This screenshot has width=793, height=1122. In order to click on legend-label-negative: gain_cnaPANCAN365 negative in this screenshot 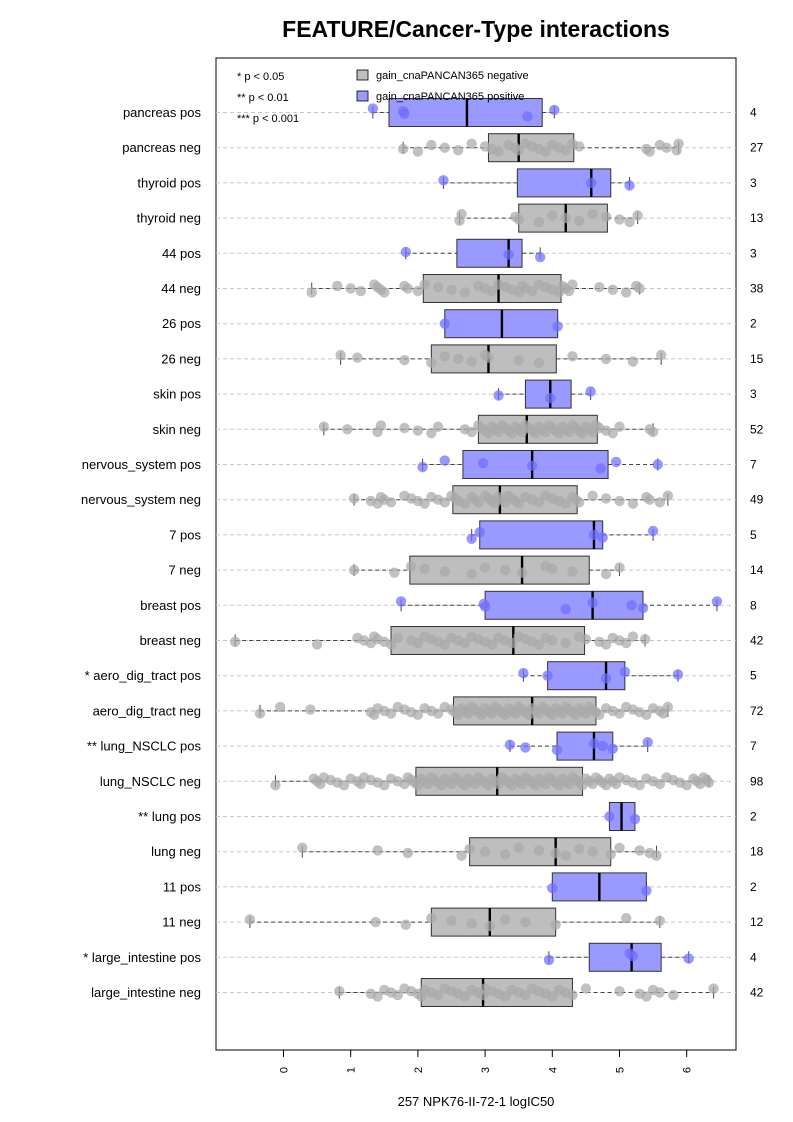, I will do `click(452, 76)`.